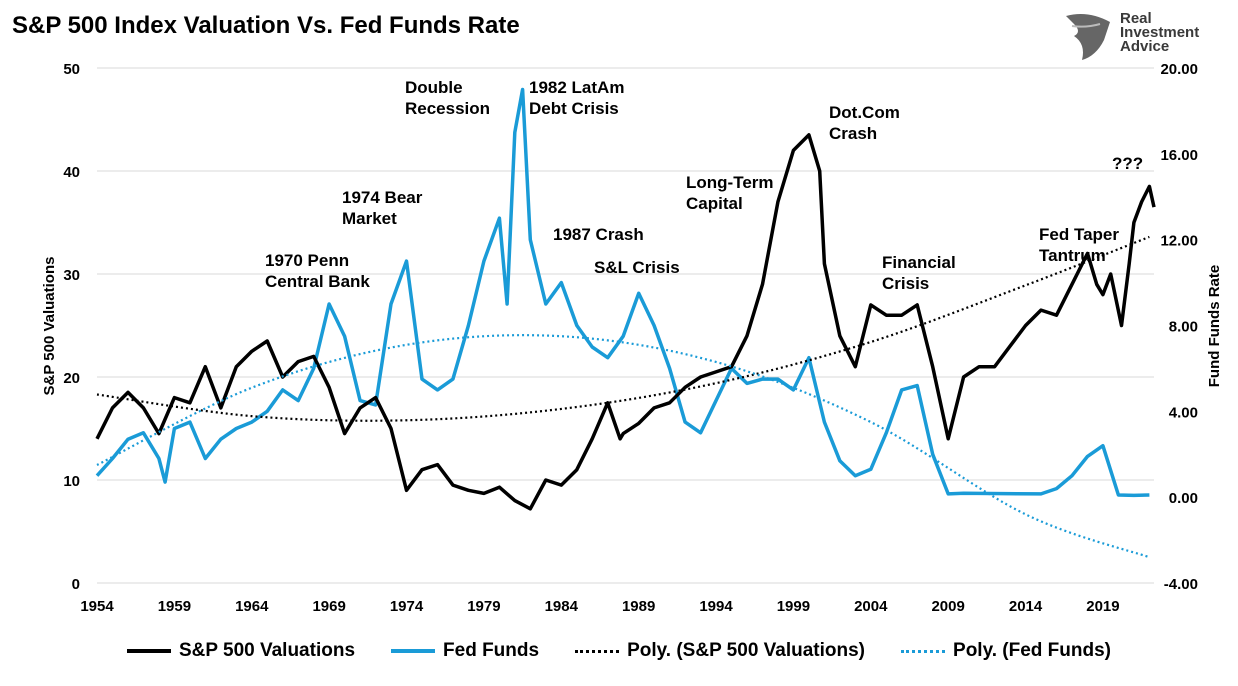 The height and width of the screenshot is (686, 1238). I want to click on x-tick-label: 2014, so click(1026, 606).